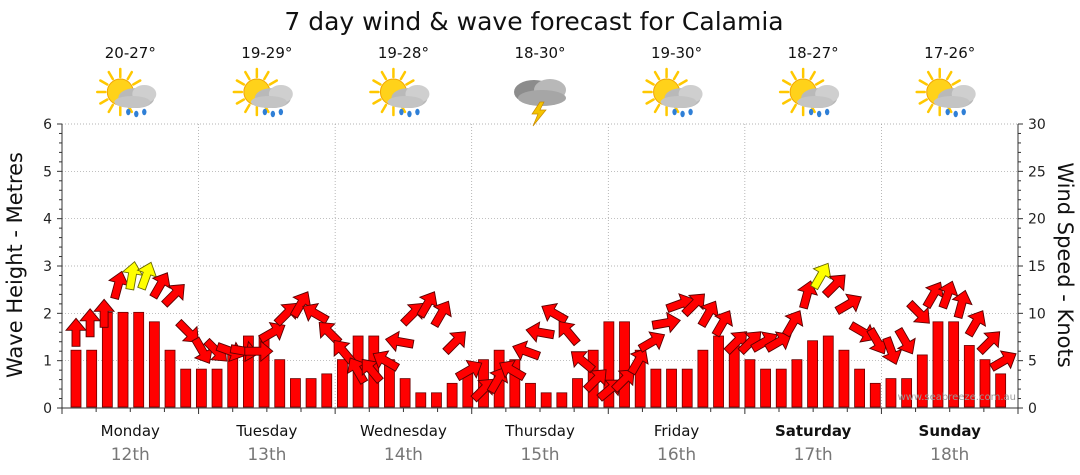 Image resolution: width=1080 pixels, height=475 pixels. Describe the element at coordinates (540, 103) in the screenshot. I see `thunderstorm-icon` at that location.